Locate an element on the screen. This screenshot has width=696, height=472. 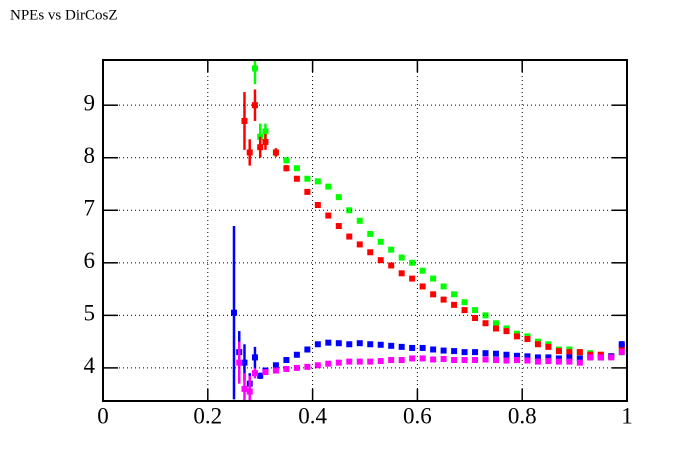
x-tick-label: 0.2 is located at coordinates (207, 415).